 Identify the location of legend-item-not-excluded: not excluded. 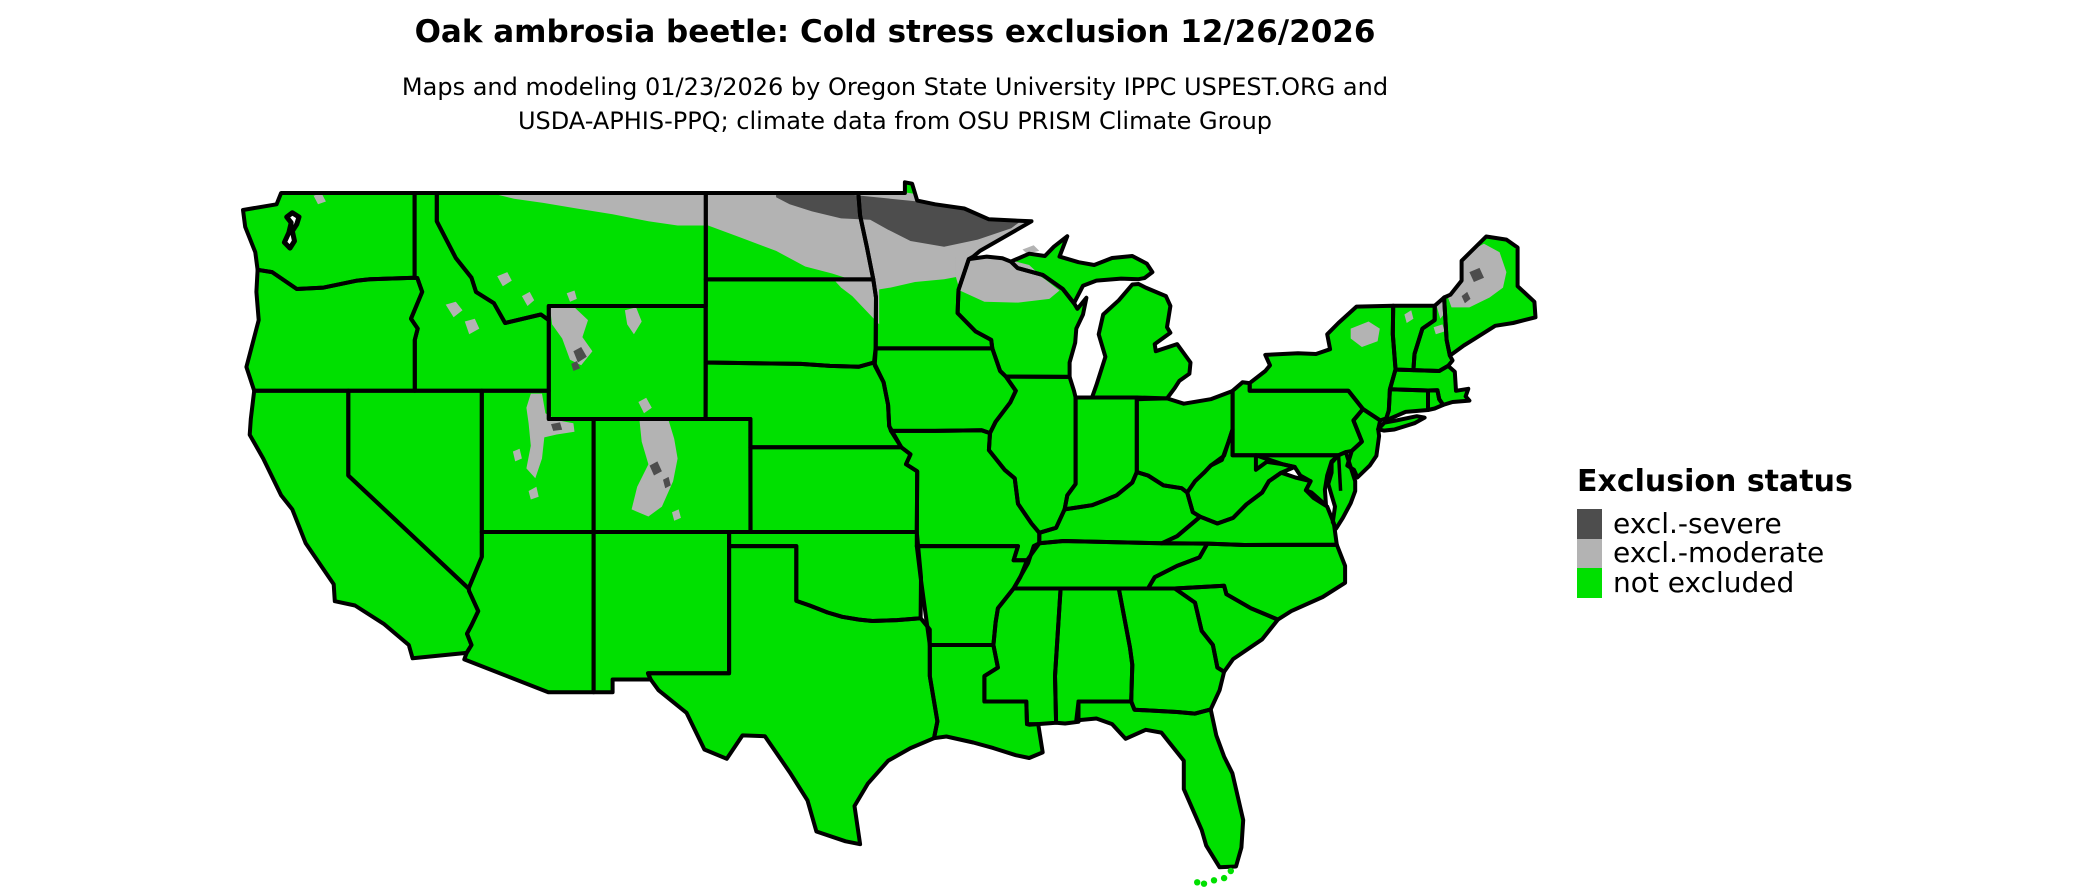
(1715, 583).